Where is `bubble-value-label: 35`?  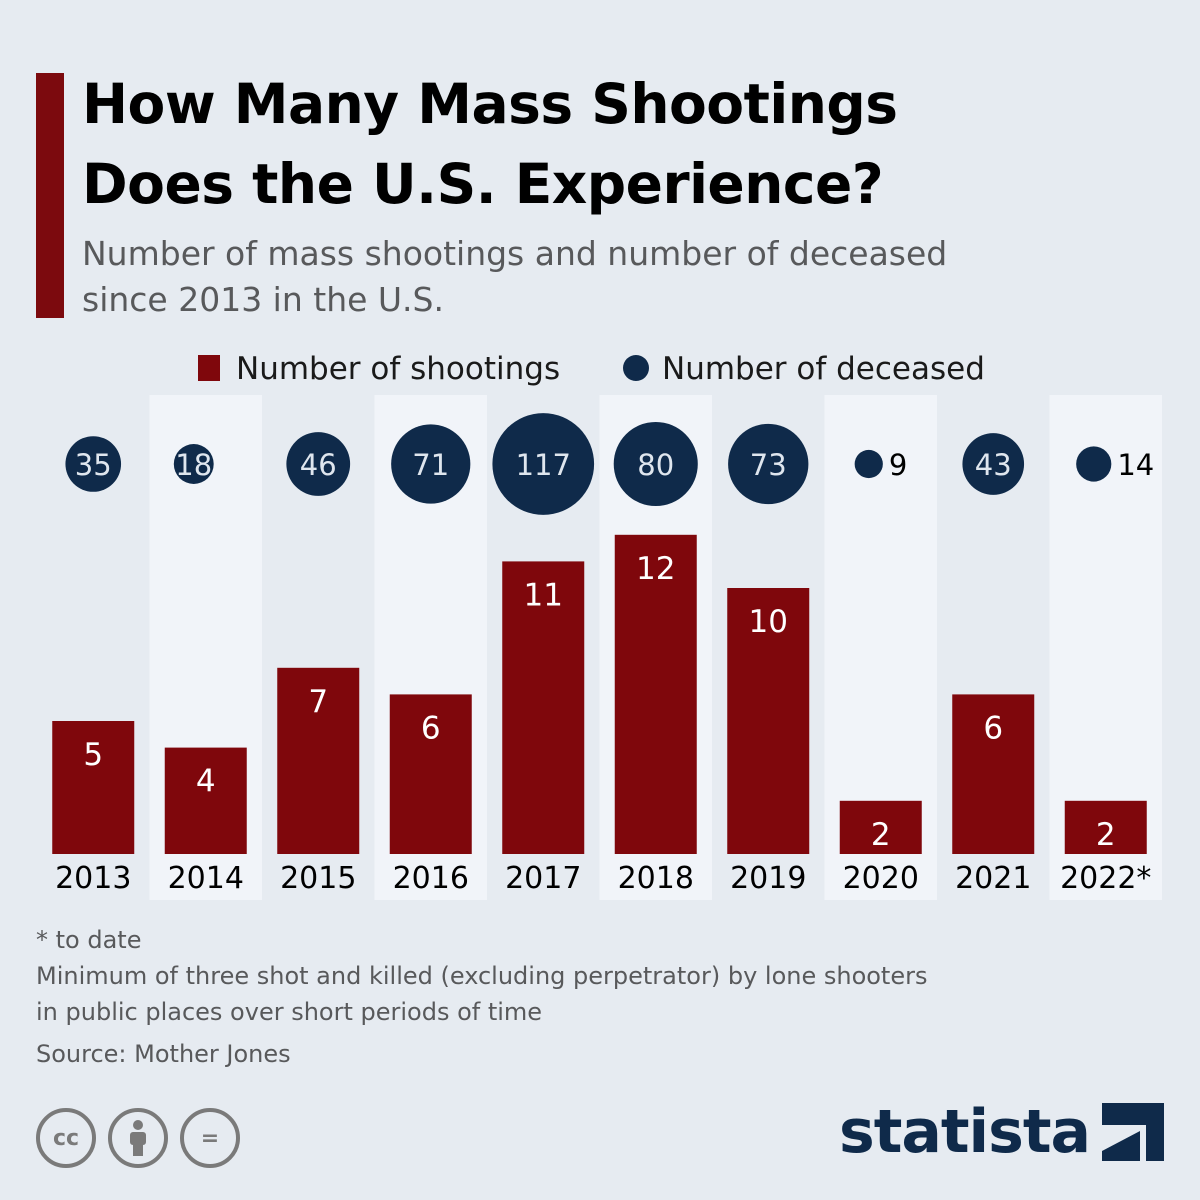 bubble-value-label: 35 is located at coordinates (93, 465).